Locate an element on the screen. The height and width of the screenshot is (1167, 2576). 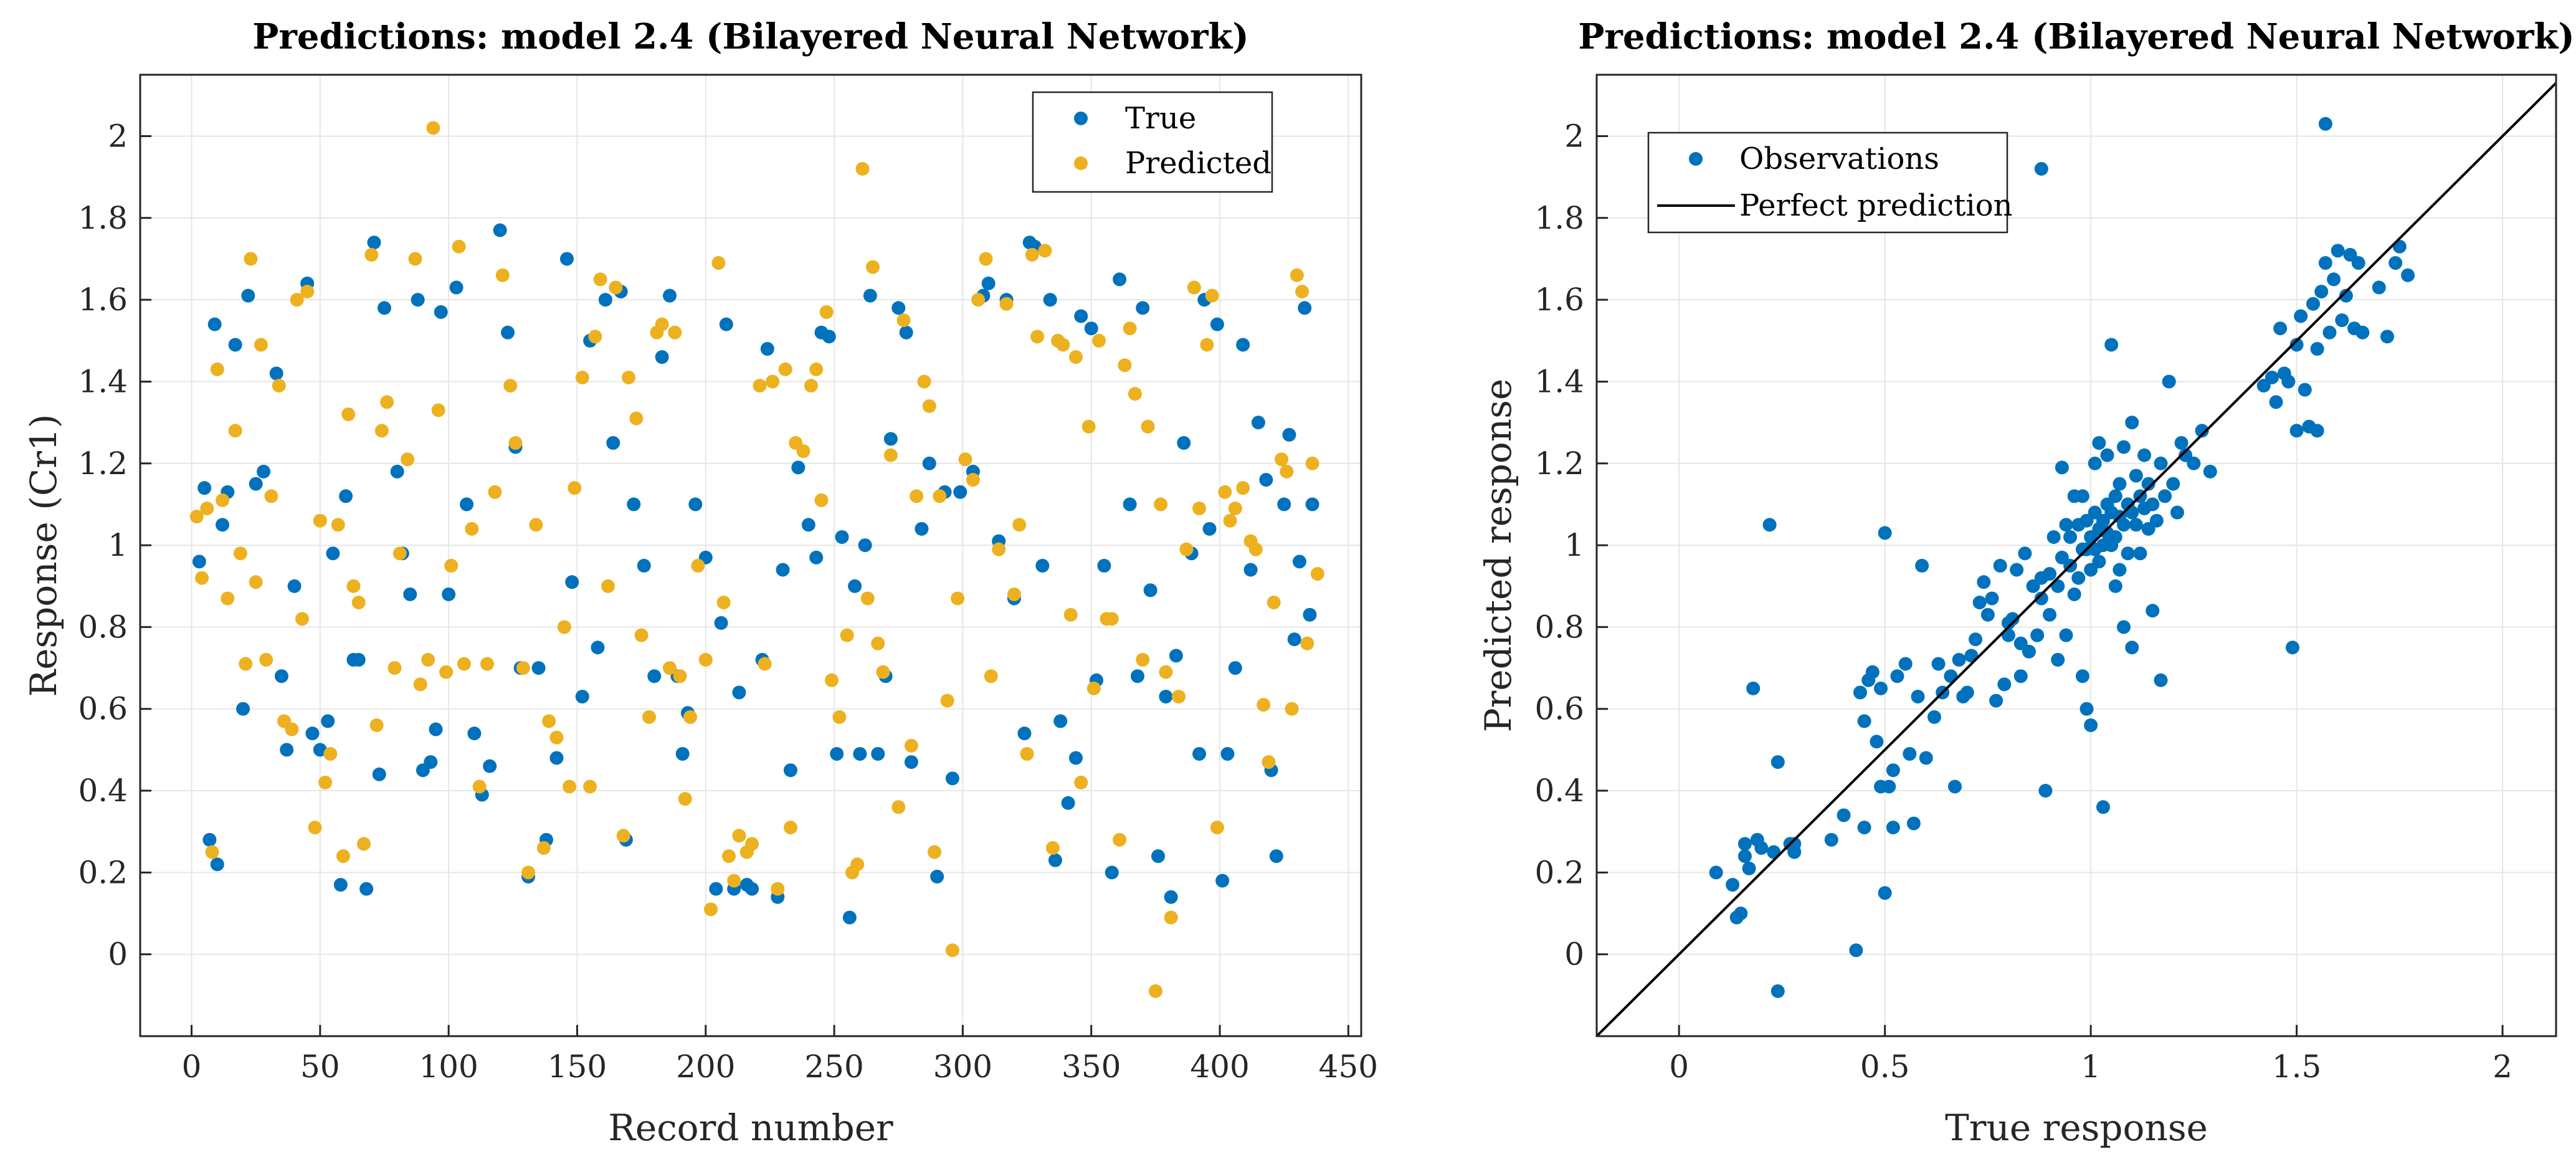
y-tick-label: 0.4 is located at coordinates (103, 791).